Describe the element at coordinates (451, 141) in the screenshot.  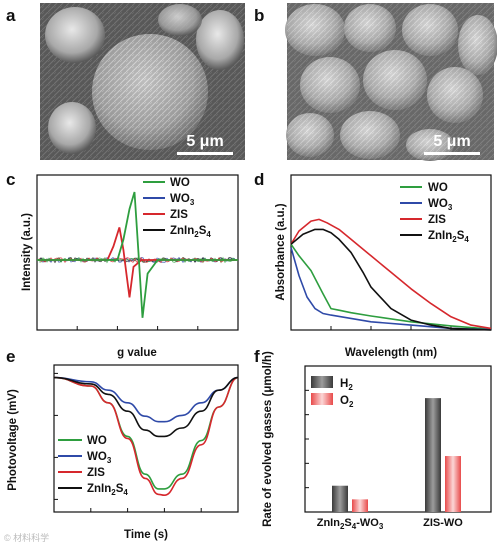
I see `scale-bar-b: 5 μm` at that location.